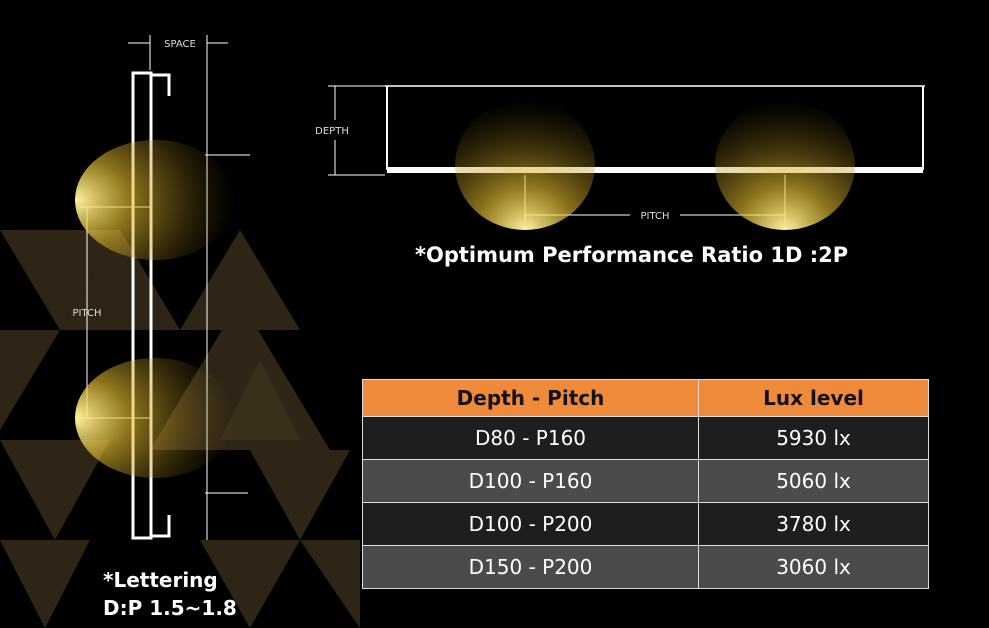 The width and height of the screenshot is (989, 628). What do you see at coordinates (160, 580) in the screenshot?
I see `lettering-note: *Lettering` at bounding box center [160, 580].